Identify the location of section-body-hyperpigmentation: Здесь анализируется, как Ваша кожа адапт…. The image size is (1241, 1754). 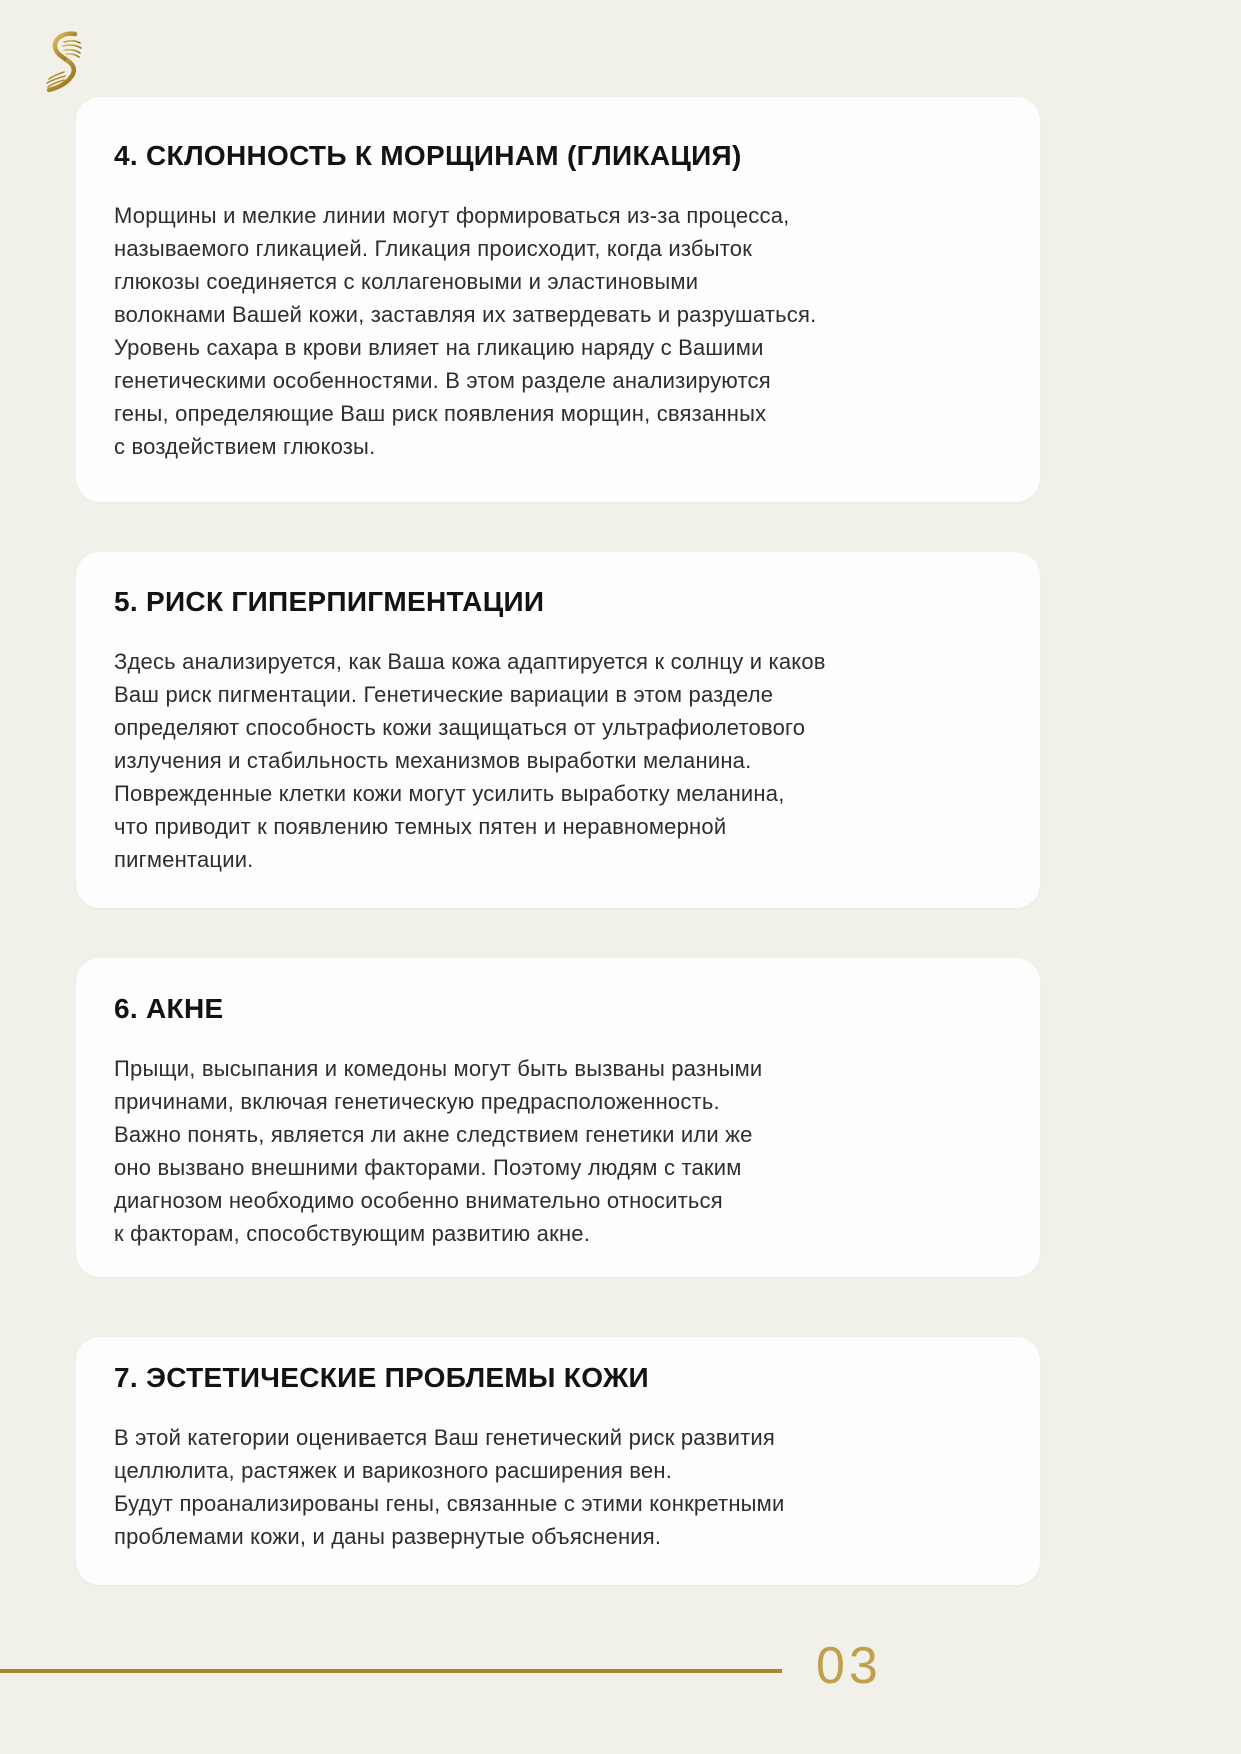
(470, 760).